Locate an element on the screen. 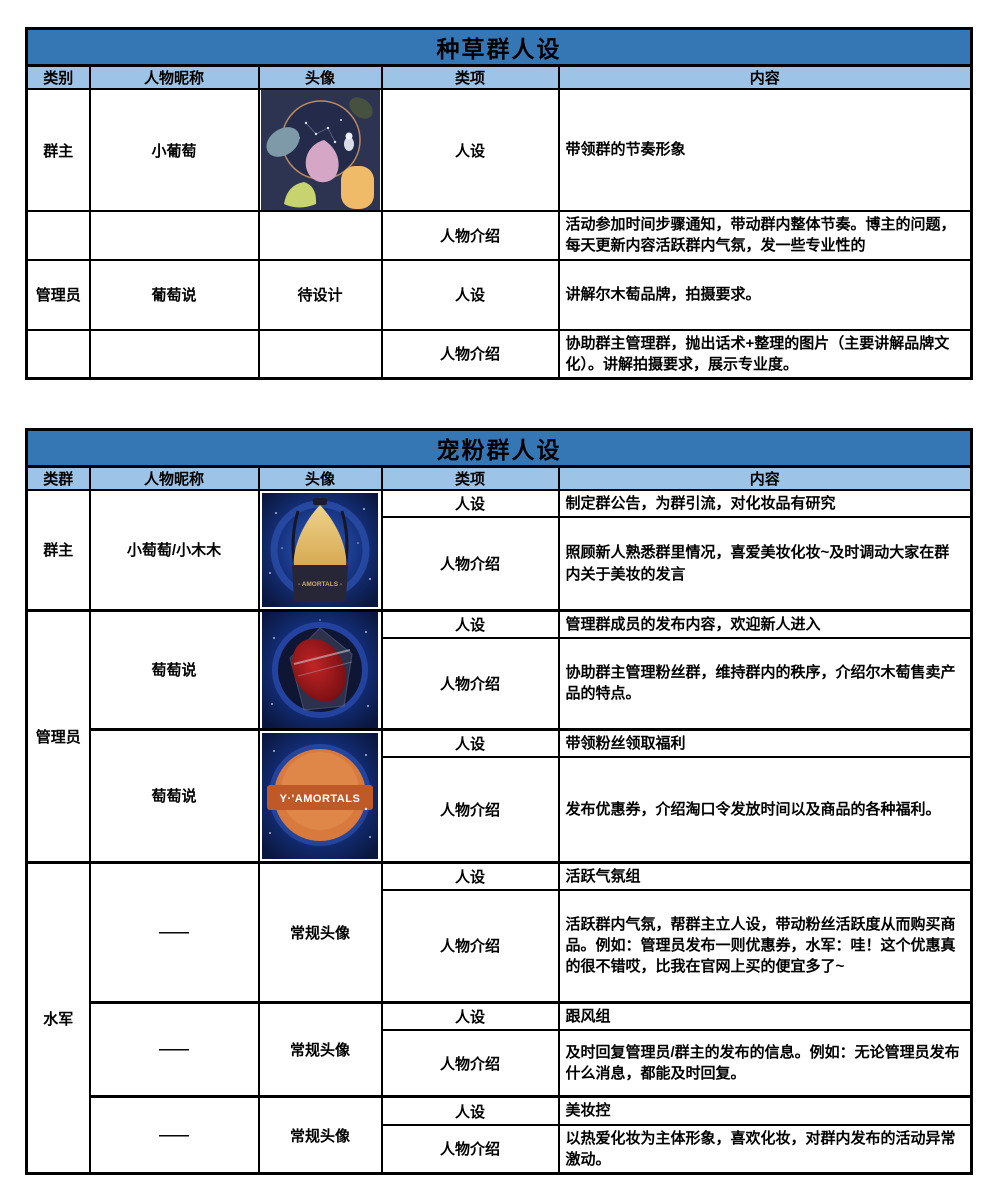  cell-category: 水军 is located at coordinates (58, 1017).